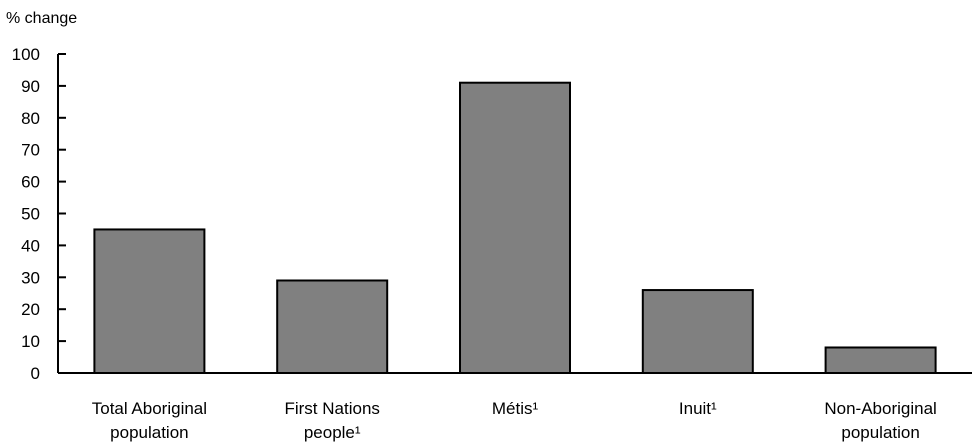 Image resolution: width=979 pixels, height=445 pixels. I want to click on y-axis: 0 10 20 30 40 50 60 70 80 90 100, so click(39, 214).